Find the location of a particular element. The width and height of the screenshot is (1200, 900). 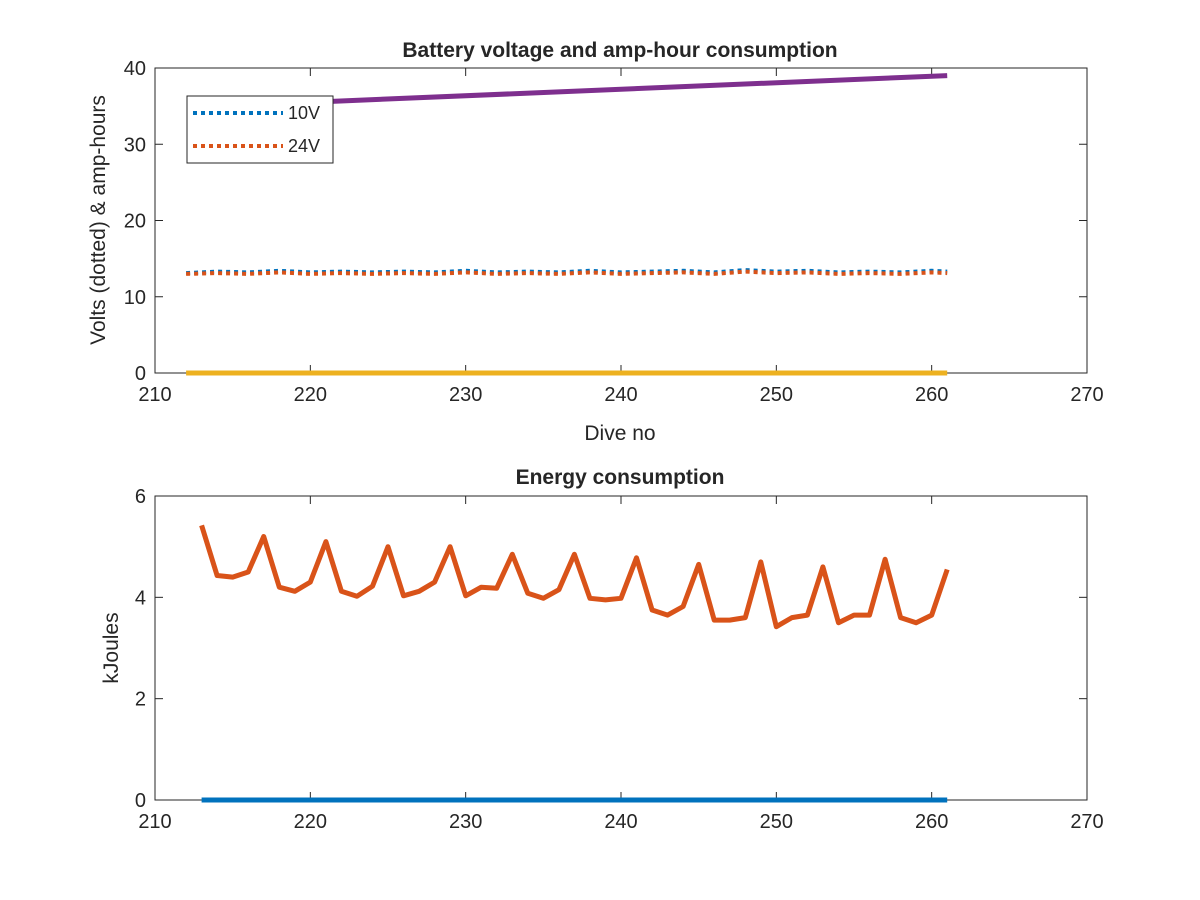

battery-y-axis-label: Volts (dotted) & amp-hours is located at coordinates (98, 220).